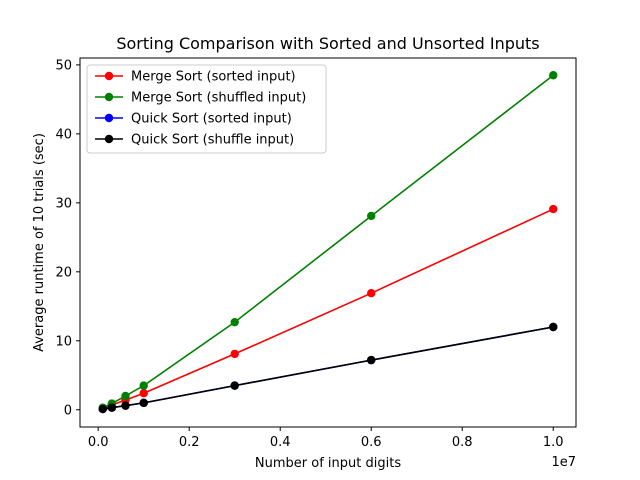 The height and width of the screenshot is (480, 640). Describe the element at coordinates (211, 119) in the screenshot. I see `legend-label: Quick Sort (sorted input)` at that location.